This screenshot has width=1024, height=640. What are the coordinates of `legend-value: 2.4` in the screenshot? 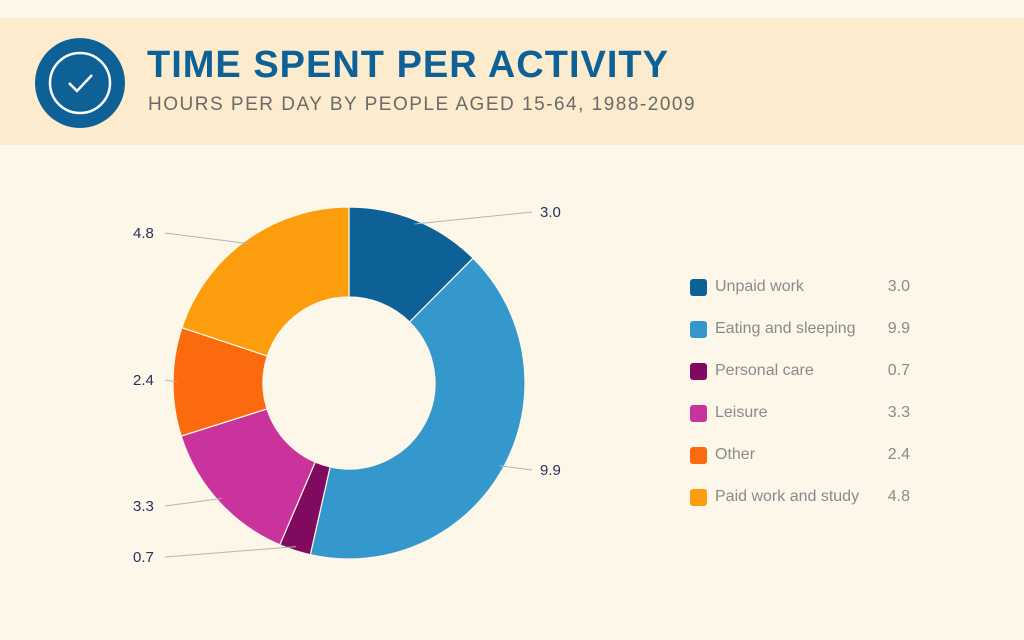 It's located at (898, 454).